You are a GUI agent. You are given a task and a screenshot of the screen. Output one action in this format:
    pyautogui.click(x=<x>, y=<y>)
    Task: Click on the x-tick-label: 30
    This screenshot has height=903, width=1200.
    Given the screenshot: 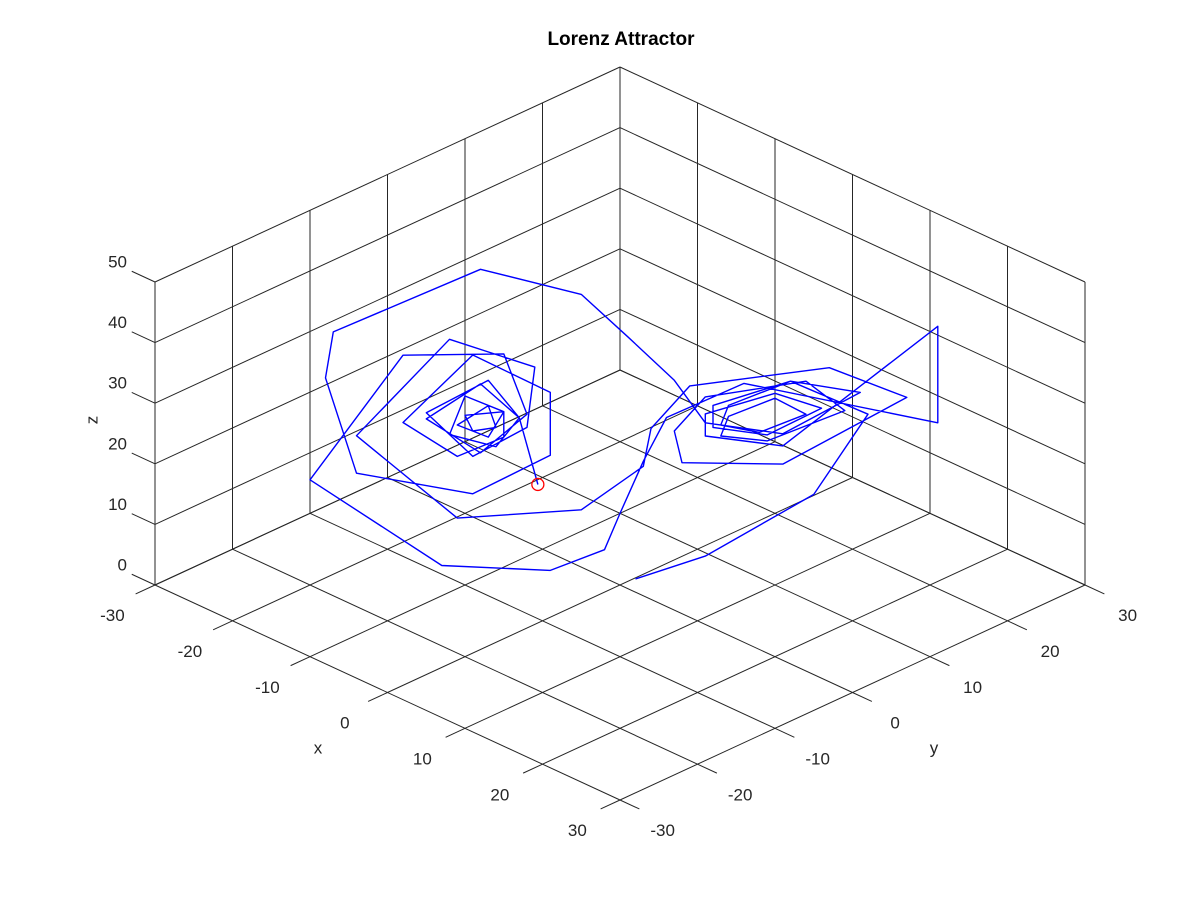 What is the action you would take?
    pyautogui.click(x=577, y=830)
    